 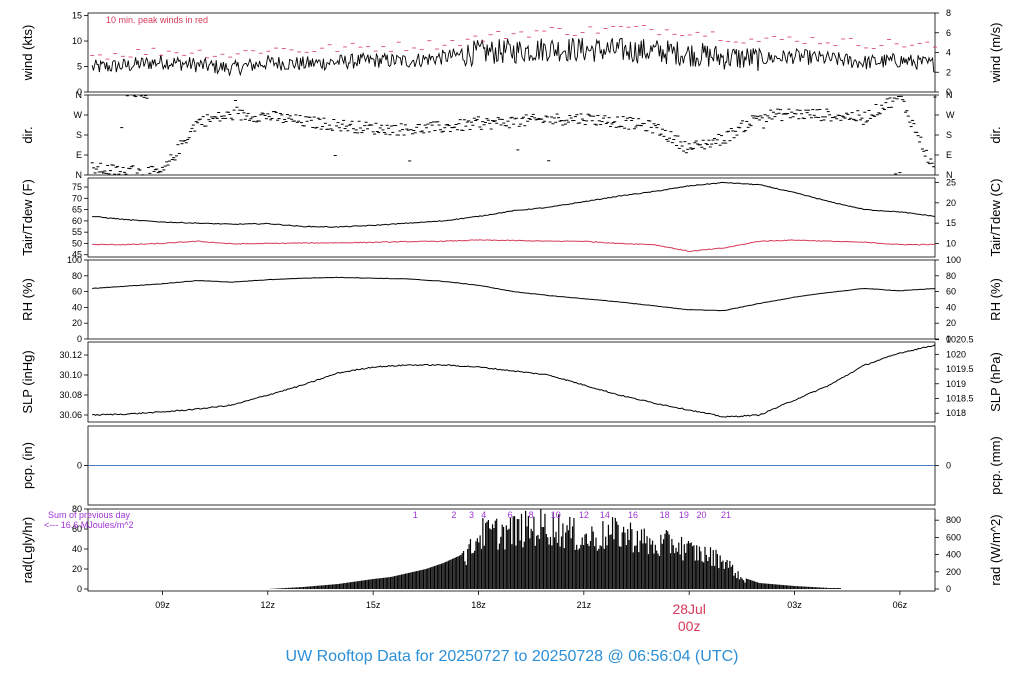 What do you see at coordinates (956, 384) in the screenshot?
I see `tick-label-right: 1019` at bounding box center [956, 384].